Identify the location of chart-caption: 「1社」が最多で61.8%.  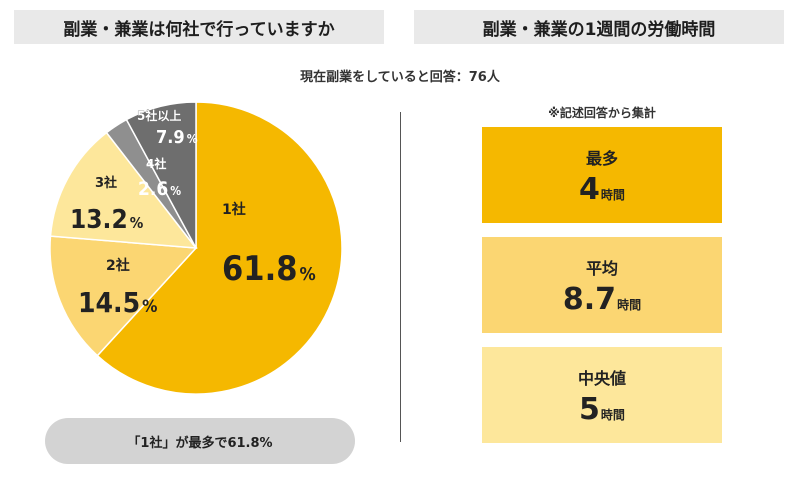
(200, 441).